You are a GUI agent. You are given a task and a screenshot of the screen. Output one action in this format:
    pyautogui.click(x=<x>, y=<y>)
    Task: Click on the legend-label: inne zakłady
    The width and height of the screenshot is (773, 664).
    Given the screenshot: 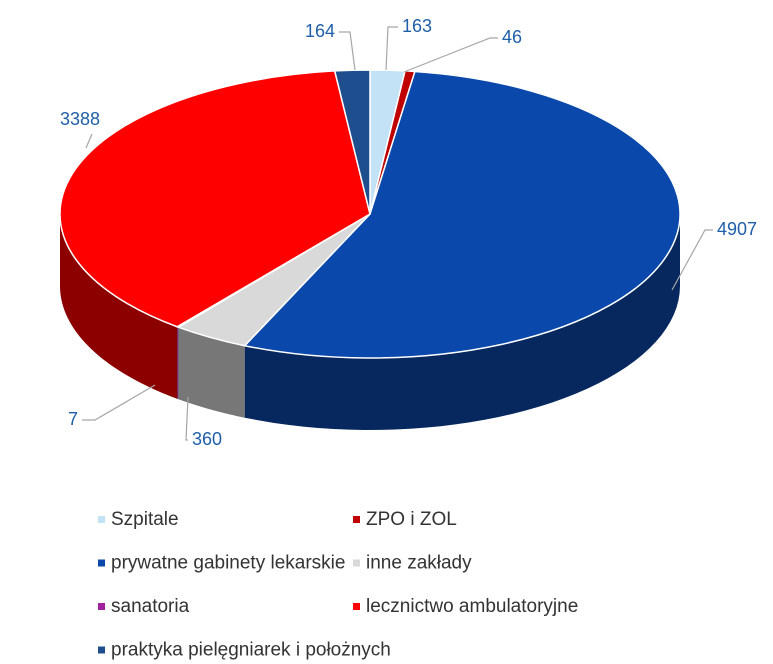 What is the action you would take?
    pyautogui.click(x=419, y=563)
    